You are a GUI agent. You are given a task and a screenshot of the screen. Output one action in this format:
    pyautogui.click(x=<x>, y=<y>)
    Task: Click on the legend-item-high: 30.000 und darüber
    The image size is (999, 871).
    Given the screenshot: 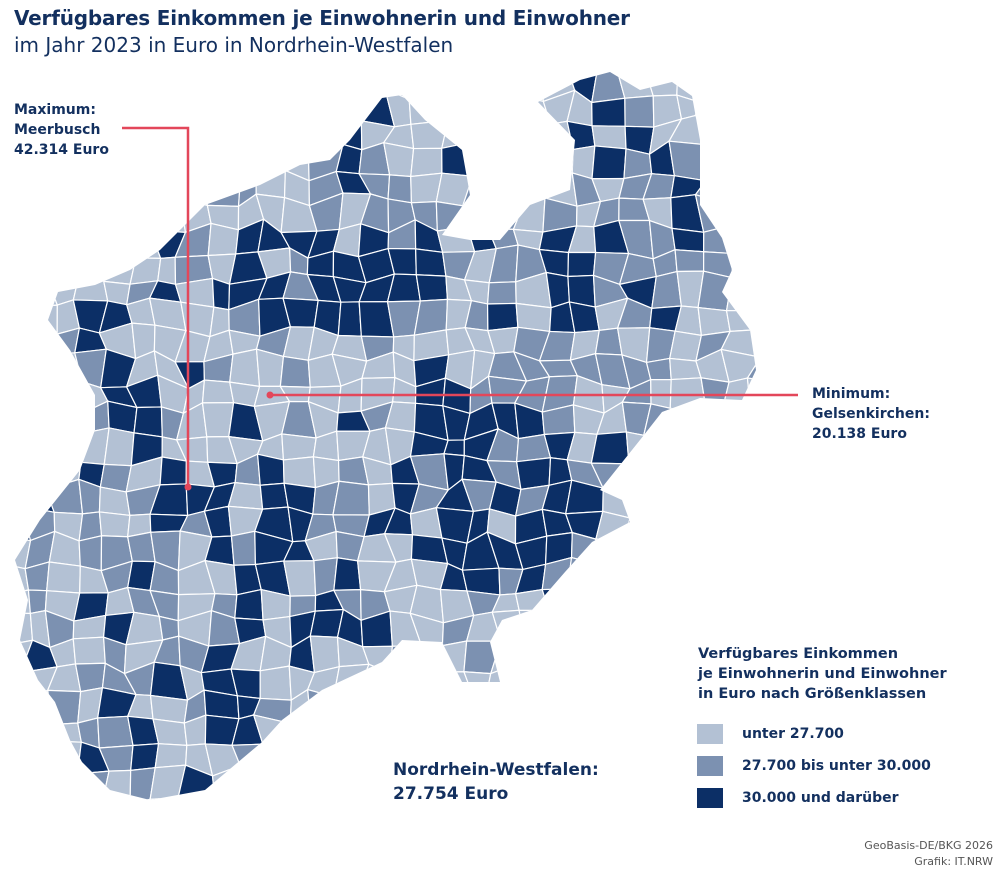 What is the action you would take?
    pyautogui.click(x=798, y=798)
    